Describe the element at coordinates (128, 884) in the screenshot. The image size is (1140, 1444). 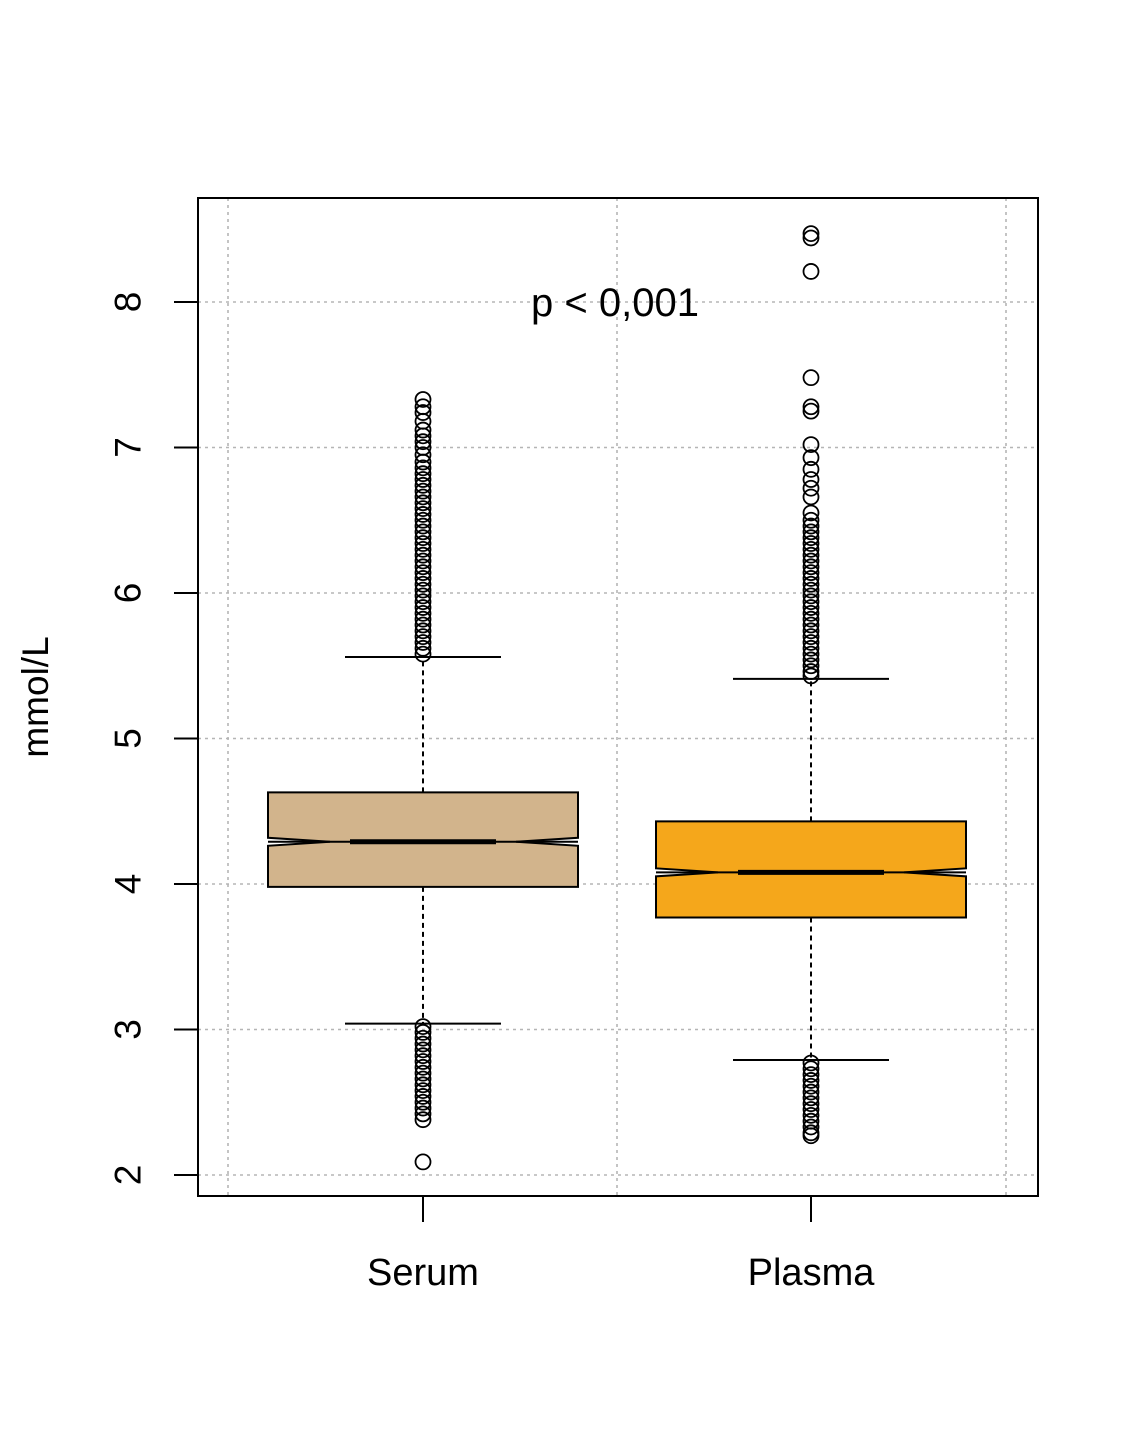
I see `y-tick-label: 4` at that location.